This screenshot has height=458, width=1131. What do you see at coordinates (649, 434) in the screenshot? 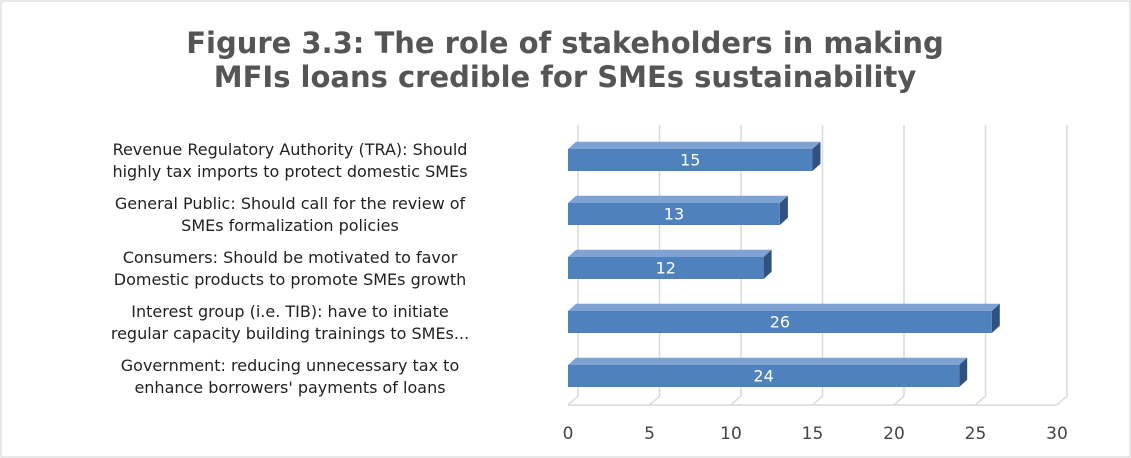
I see `x-tick-label: 5` at bounding box center [649, 434].